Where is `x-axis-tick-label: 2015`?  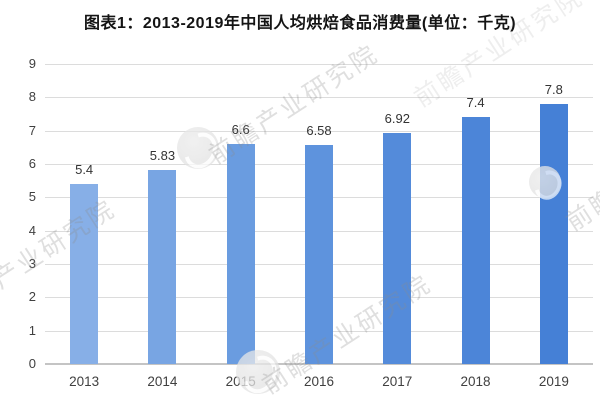
x-axis-tick-label: 2015 is located at coordinates (240, 381).